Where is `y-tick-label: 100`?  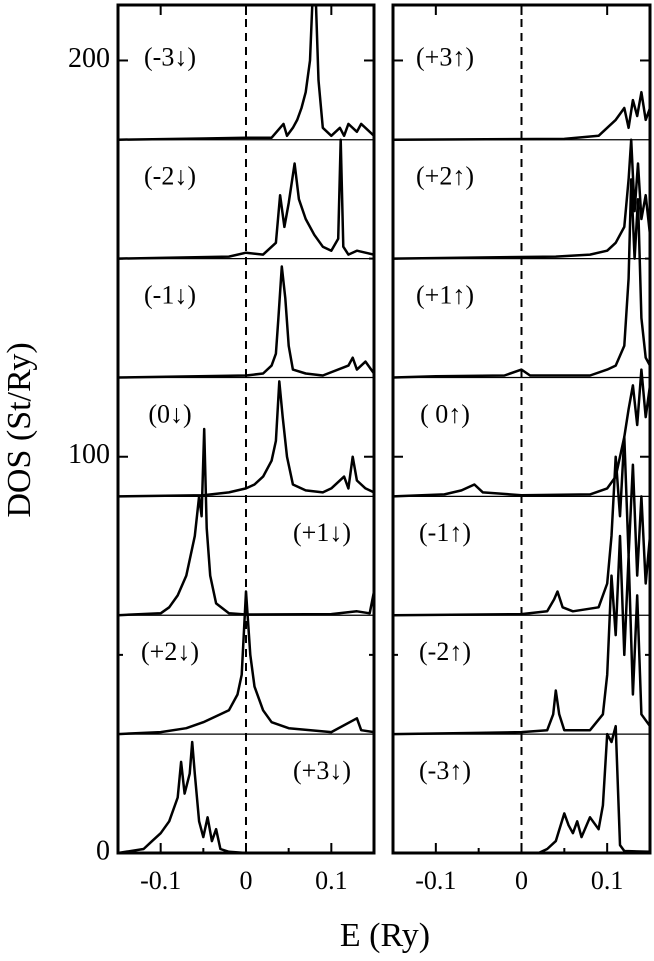 y-tick-label: 100 is located at coordinates (89, 454).